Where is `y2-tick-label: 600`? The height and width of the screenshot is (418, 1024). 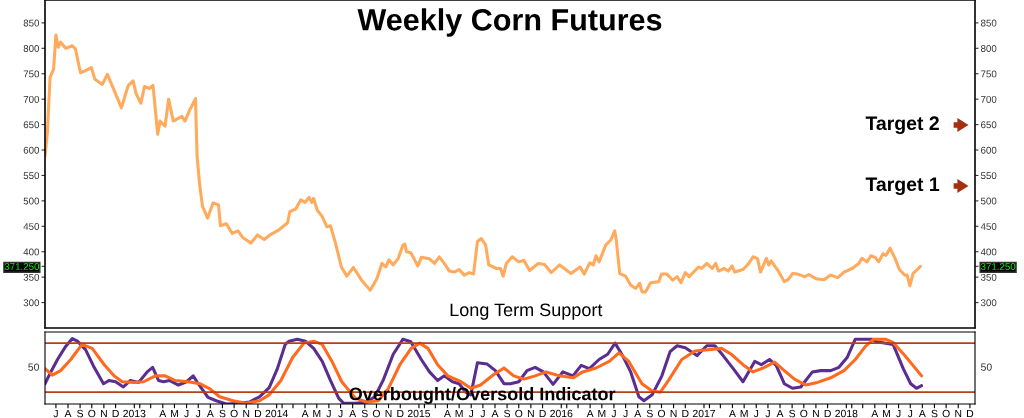
y2-tick-label: 600 is located at coordinates (989, 150).